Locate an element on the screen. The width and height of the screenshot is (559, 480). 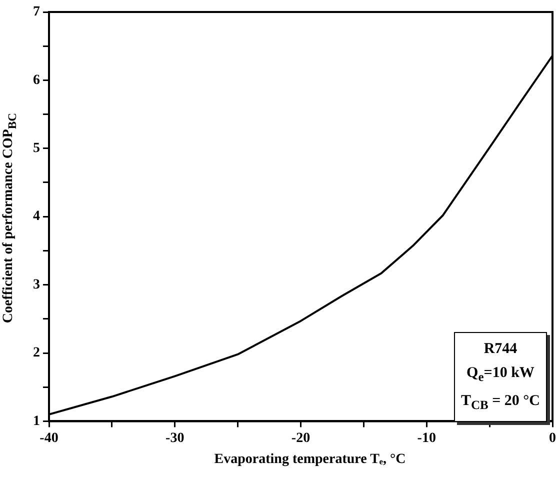
y-tick-label: 1 is located at coordinates (36, 421).